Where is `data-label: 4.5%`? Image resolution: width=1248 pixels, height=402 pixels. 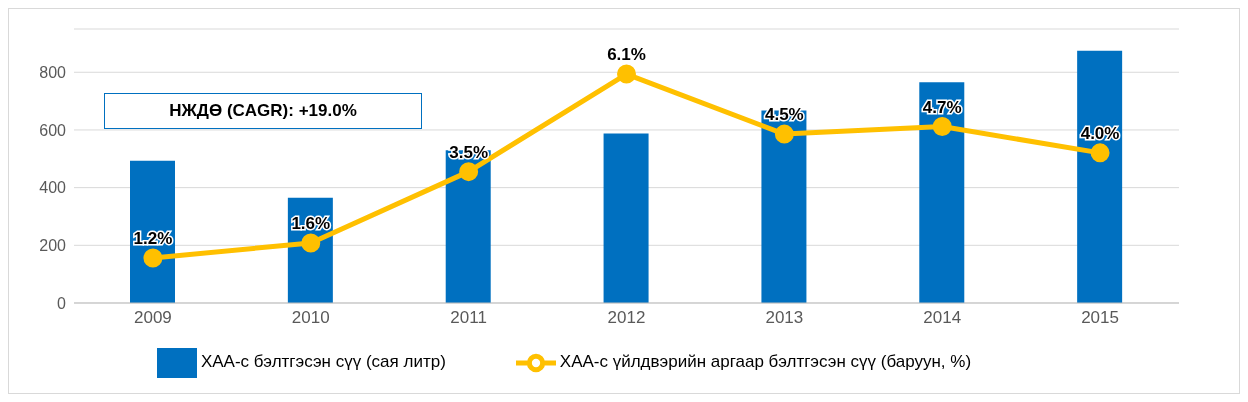 data-label: 4.5% is located at coordinates (784, 115).